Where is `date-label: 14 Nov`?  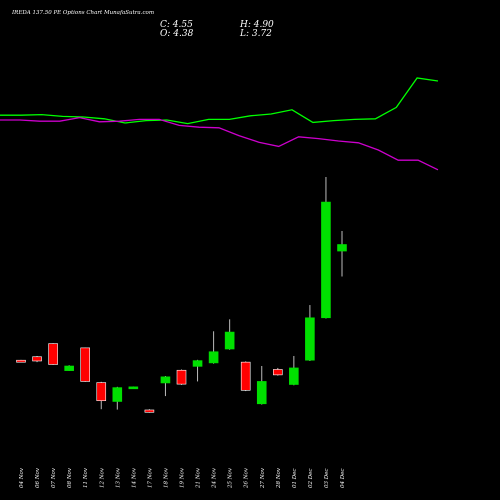
date-label: 14 Nov is located at coordinates (134, 477).